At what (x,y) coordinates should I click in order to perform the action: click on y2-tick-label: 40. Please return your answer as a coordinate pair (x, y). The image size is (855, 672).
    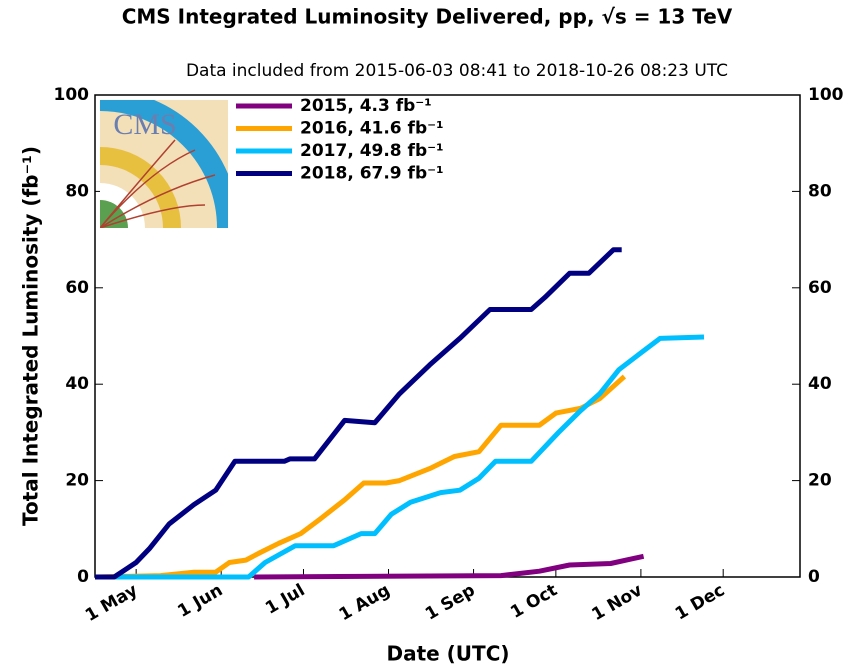
    Looking at the image, I should click on (820, 384).